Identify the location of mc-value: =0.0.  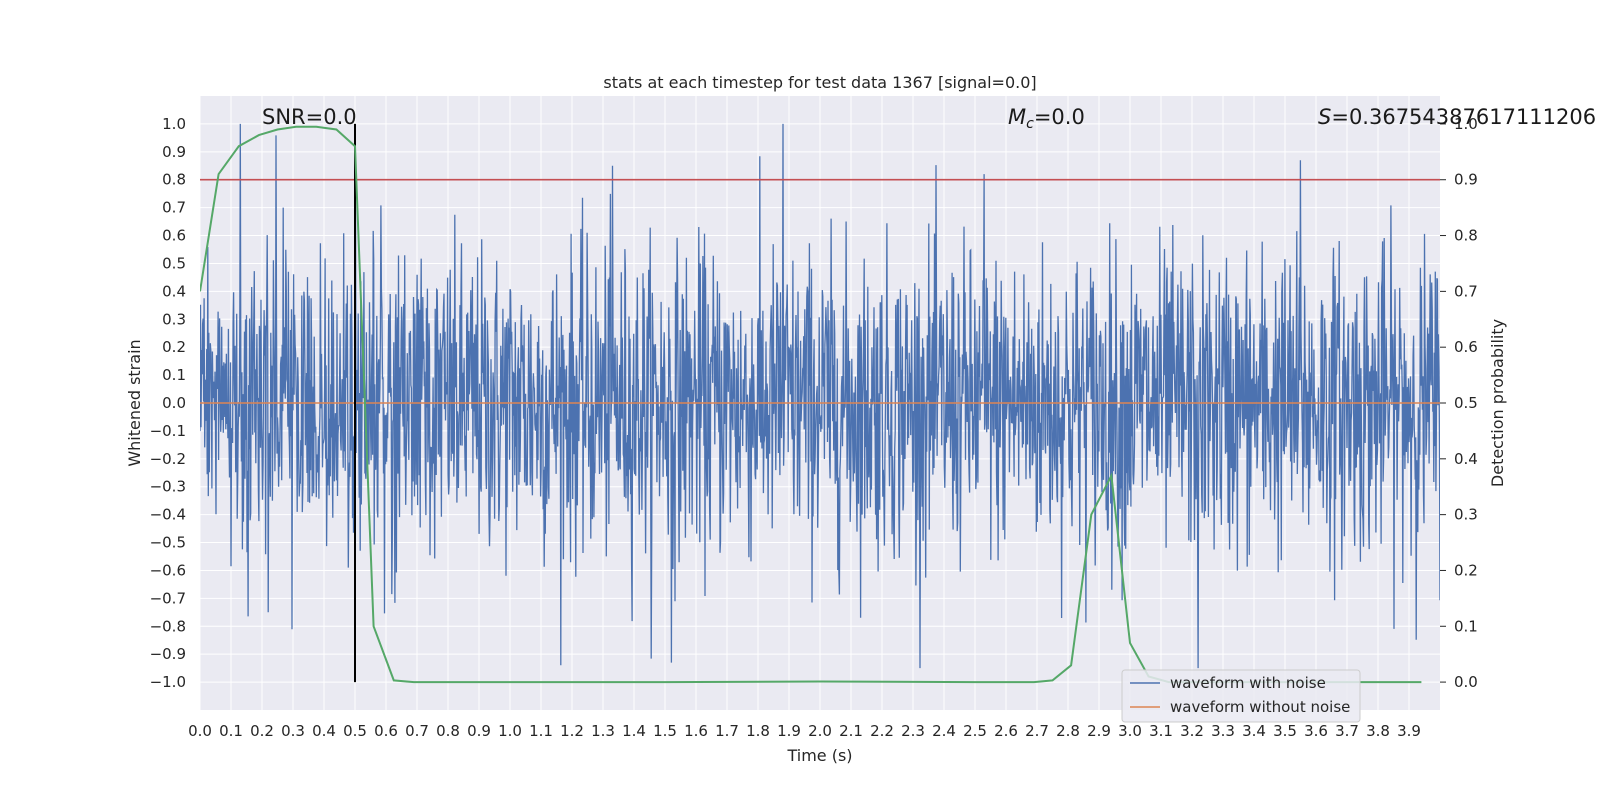
(1059, 117).